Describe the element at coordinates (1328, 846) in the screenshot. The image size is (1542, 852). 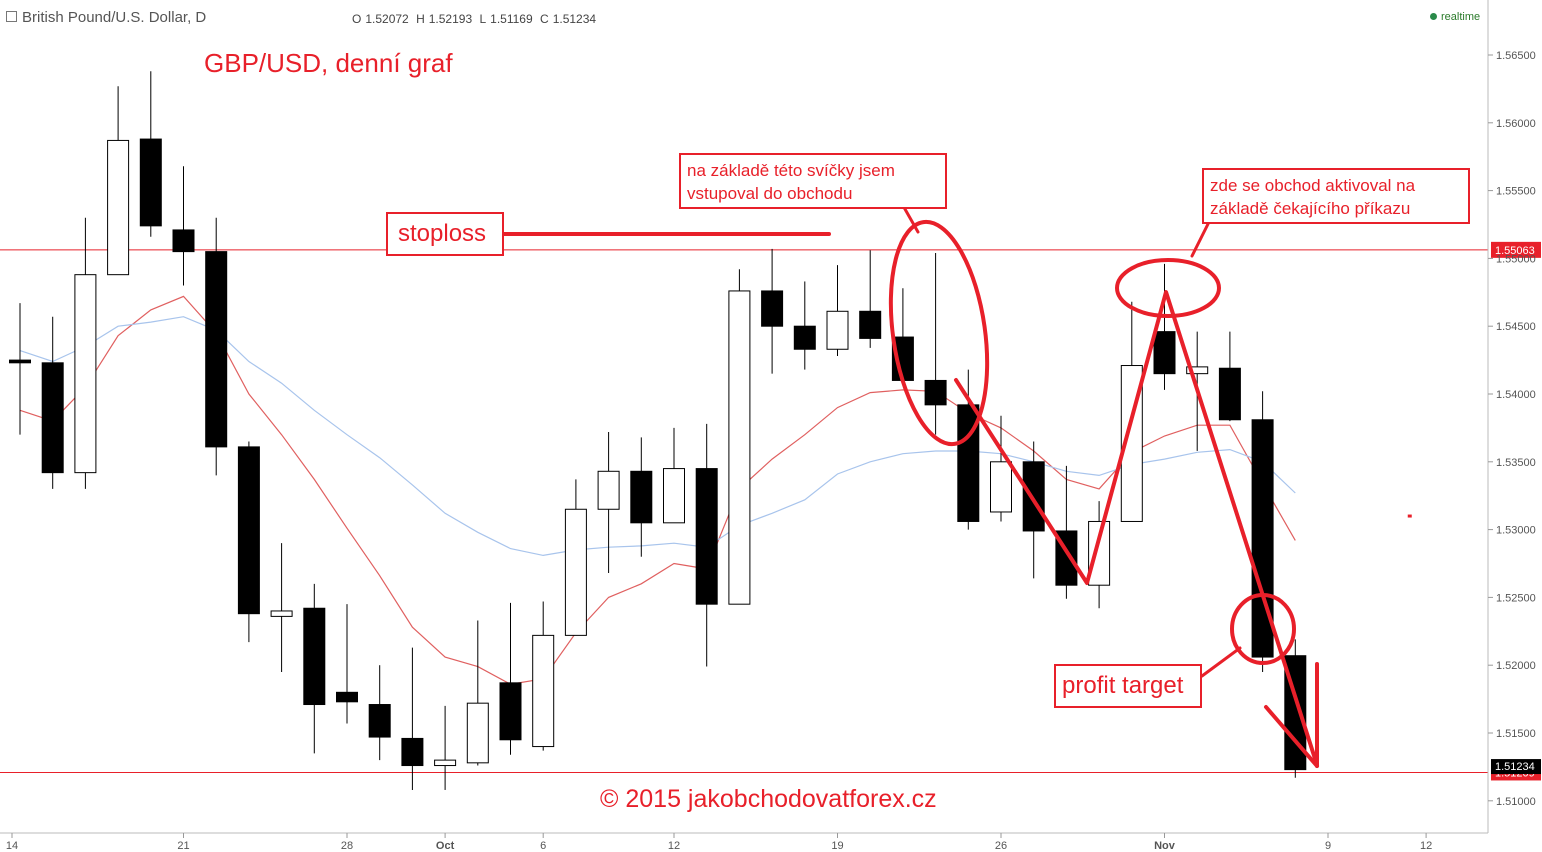
I see `time-tick-label: 9` at that location.